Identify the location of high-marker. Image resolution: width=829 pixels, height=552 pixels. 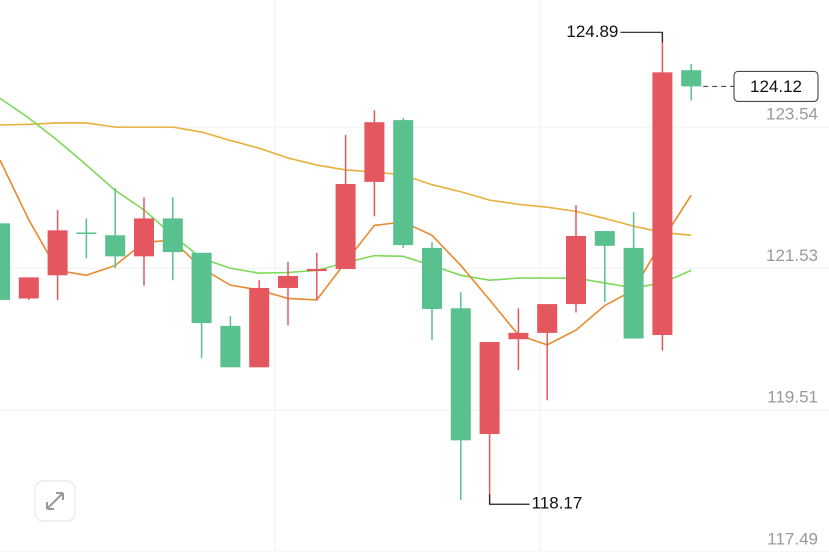
(641, 37).